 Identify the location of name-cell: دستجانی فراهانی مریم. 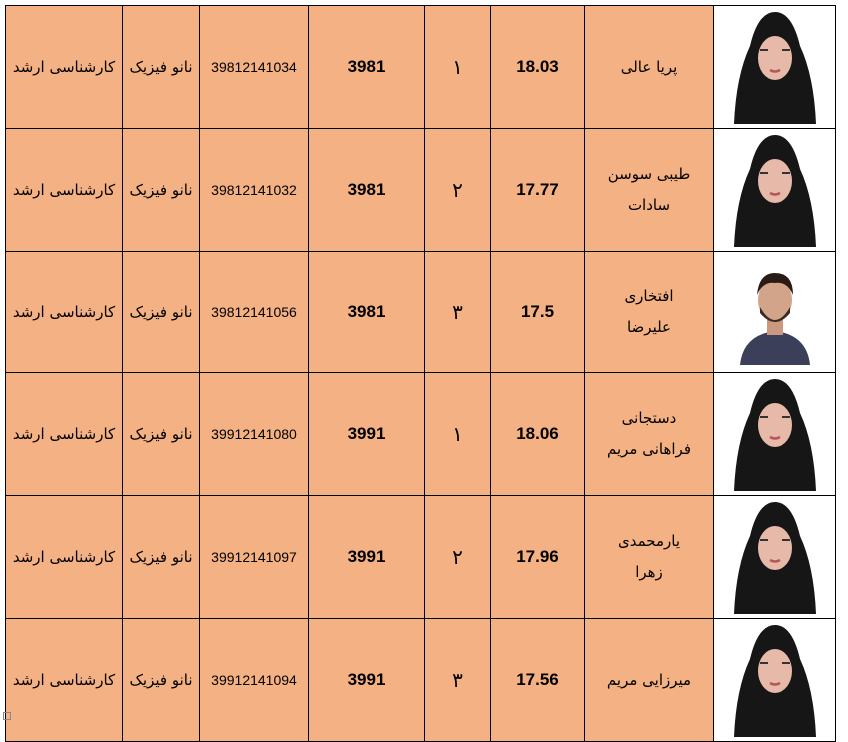
(649, 434).